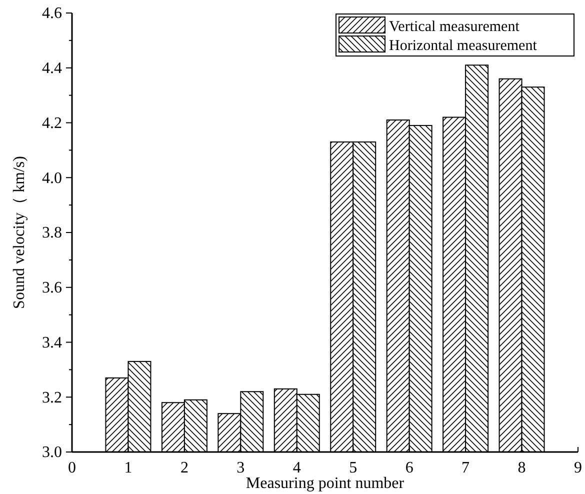  What do you see at coordinates (296, 467) in the screenshot?
I see `x-tick-label: 4` at bounding box center [296, 467].